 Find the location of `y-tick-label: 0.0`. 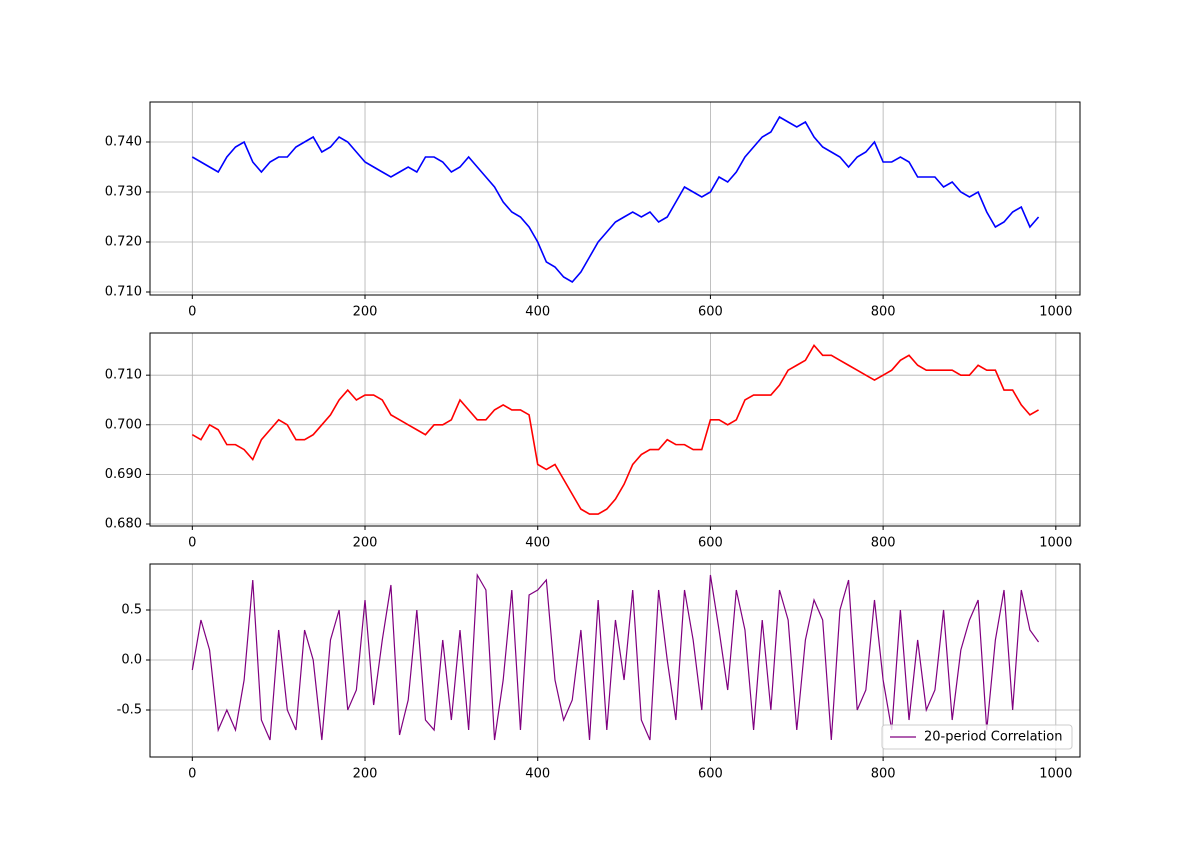

y-tick-label: 0.0 is located at coordinates (131, 660).